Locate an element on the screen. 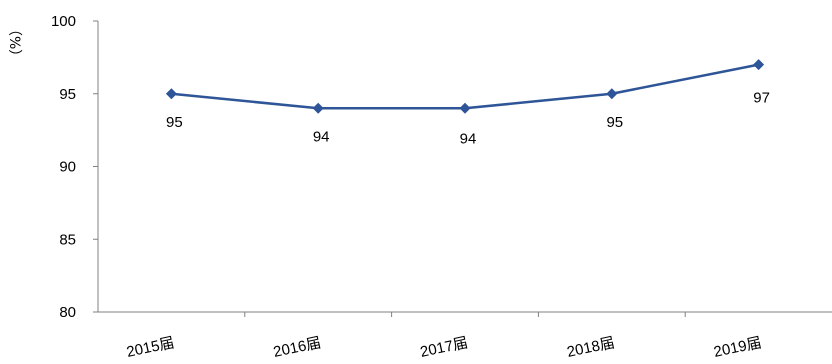 Image resolution: width=832 pixels, height=364 pixels. y-tick-label: 85 is located at coordinates (67, 239).